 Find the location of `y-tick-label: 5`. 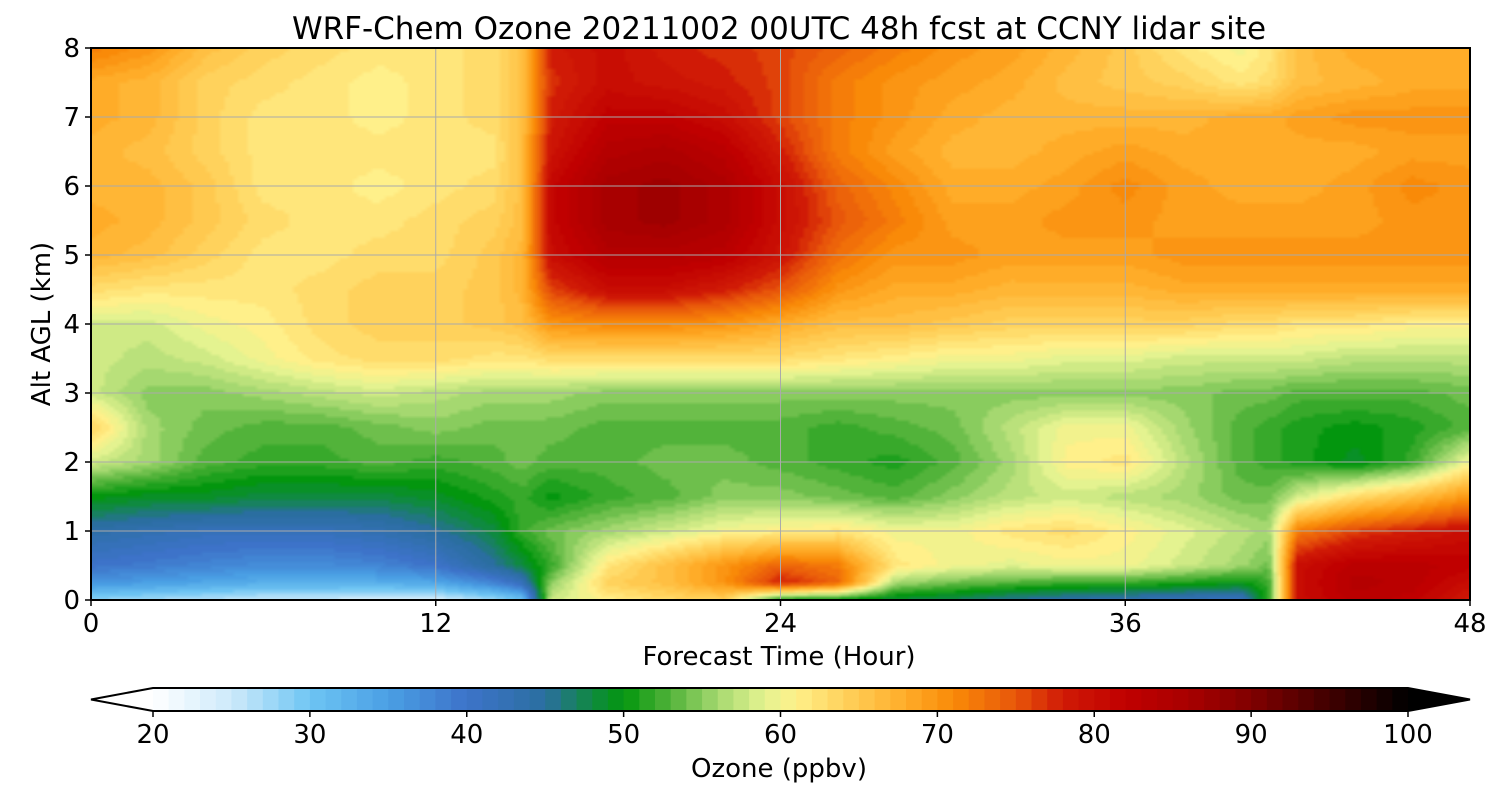

y-tick-label: 5 is located at coordinates (71, 256).